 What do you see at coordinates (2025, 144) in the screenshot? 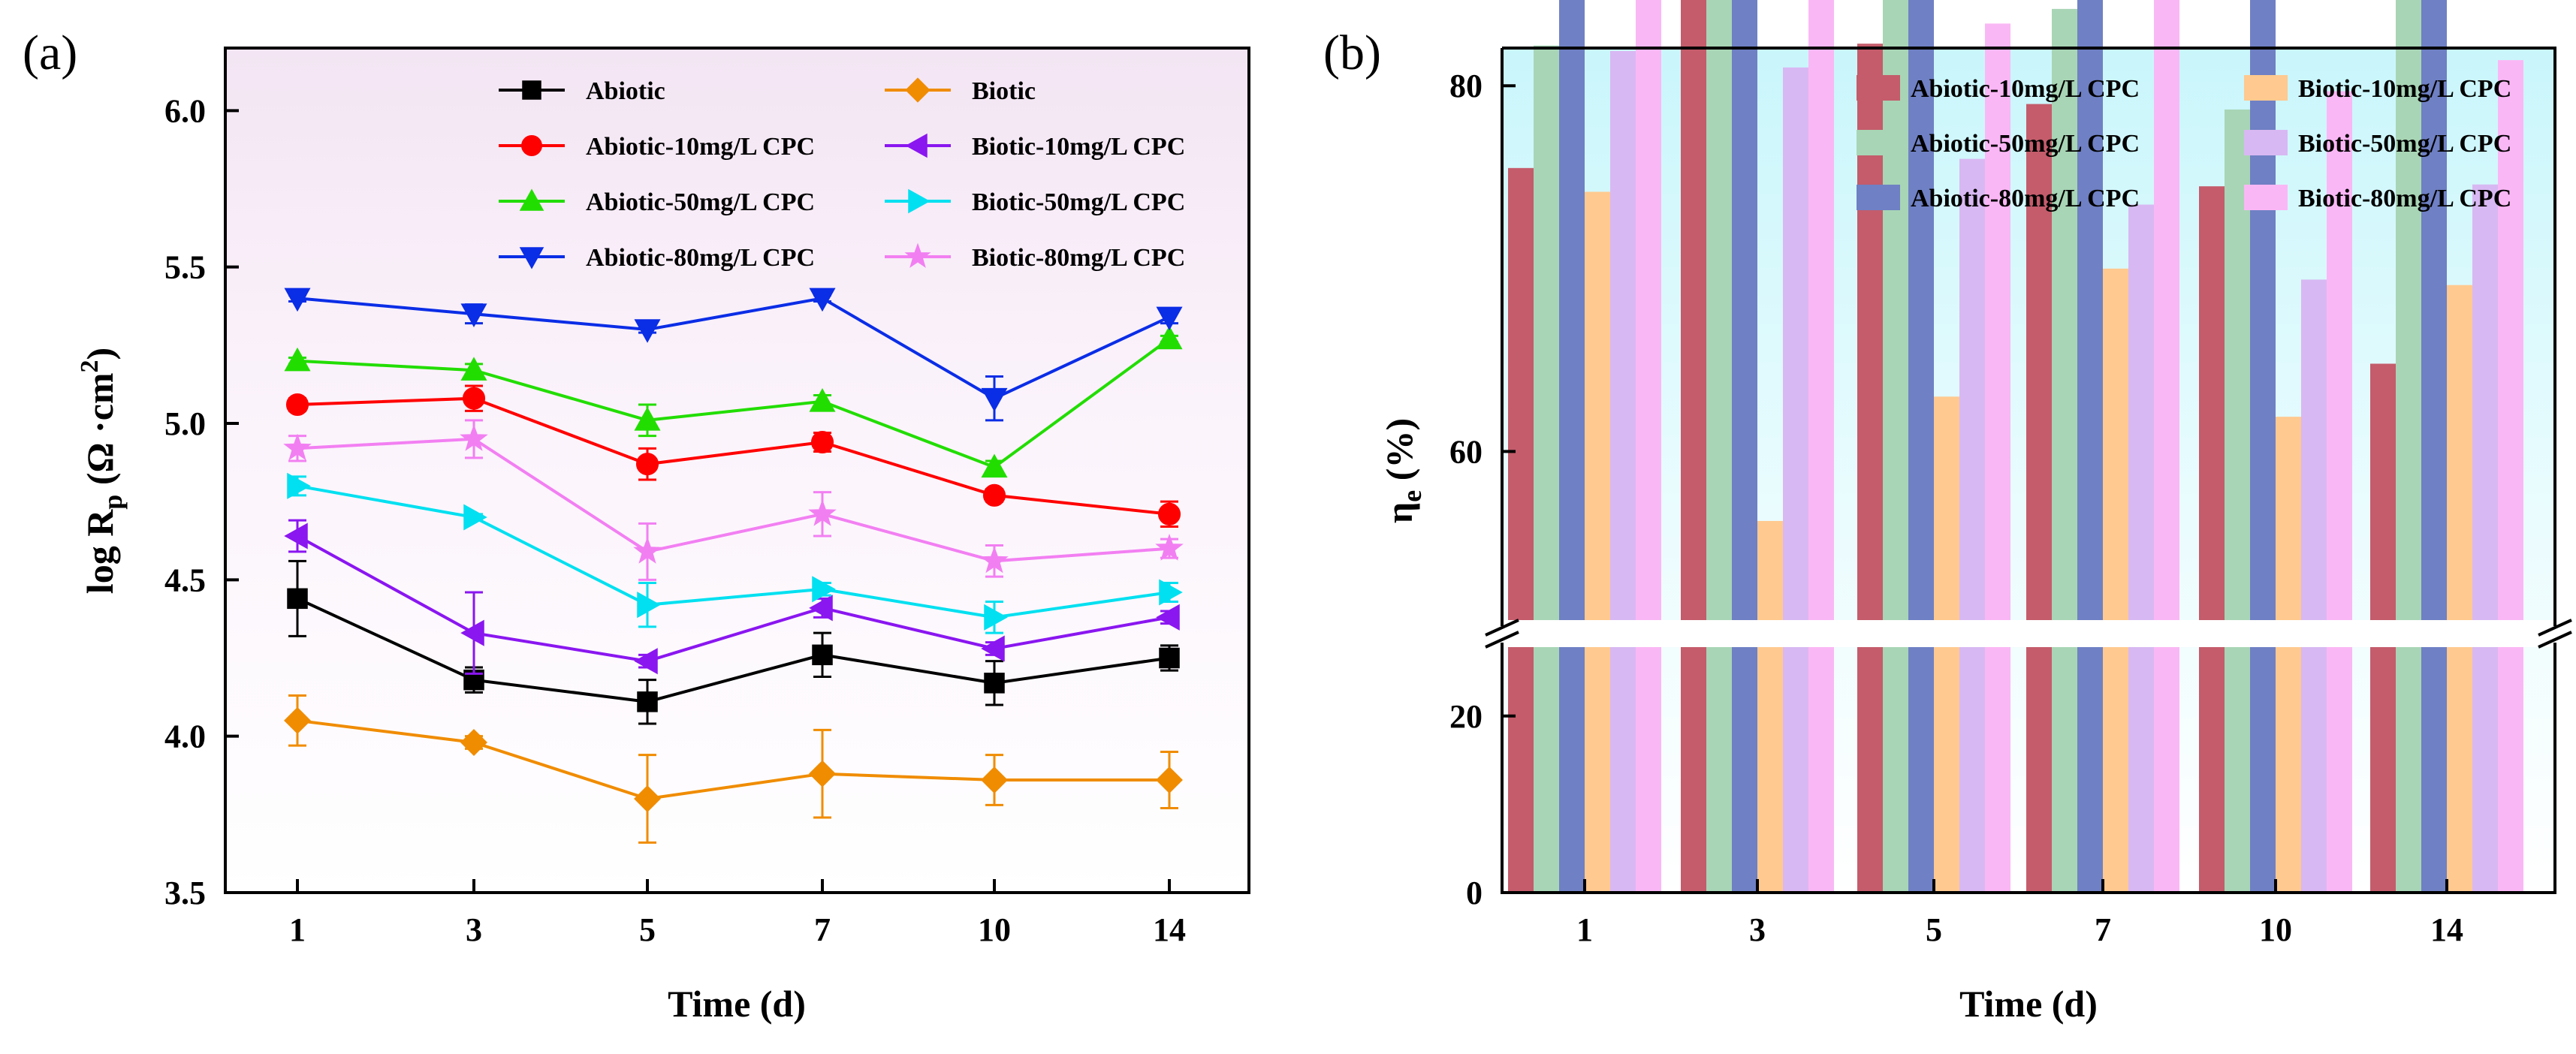
I see `legend-label-abiotic-50mg-l-cpc: Abiotic-50mg/L CPC` at bounding box center [2025, 144].